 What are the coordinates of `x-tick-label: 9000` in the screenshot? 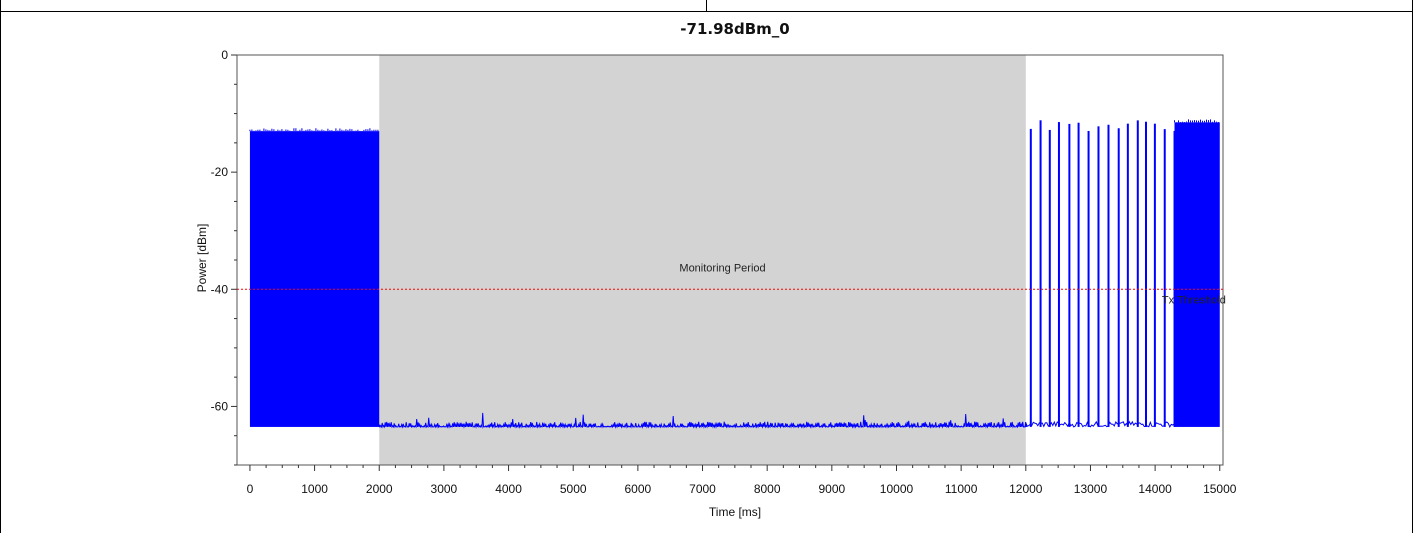 It's located at (831, 489).